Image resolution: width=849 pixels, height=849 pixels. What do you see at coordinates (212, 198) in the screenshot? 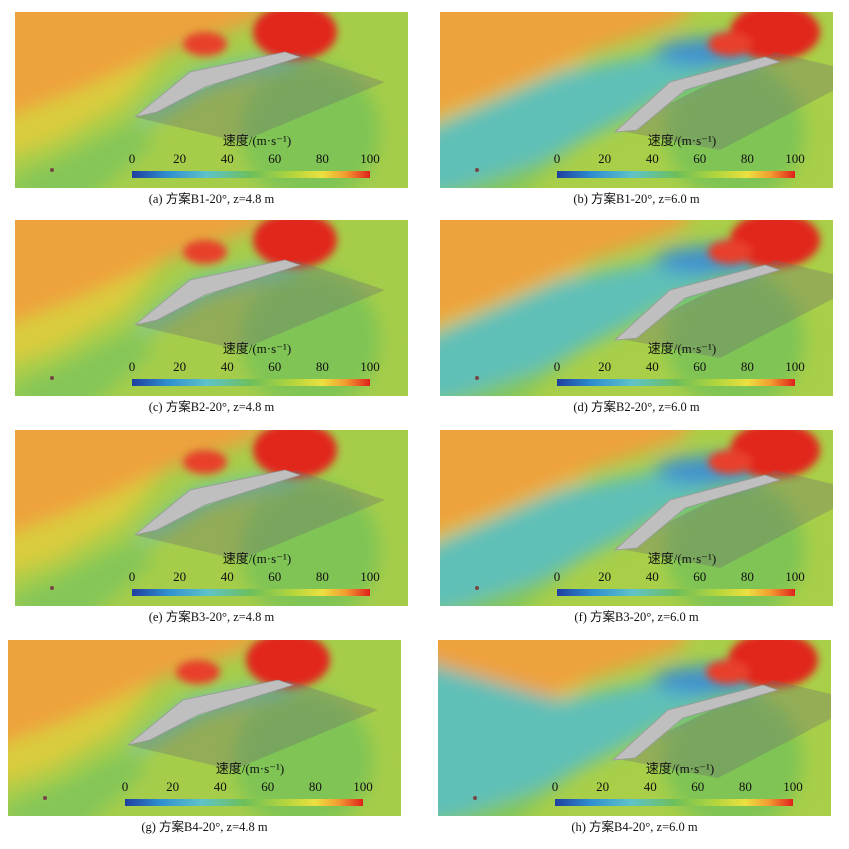
I see `caption: (a) 方案B1-20°, z=4.8 m` at bounding box center [212, 198].